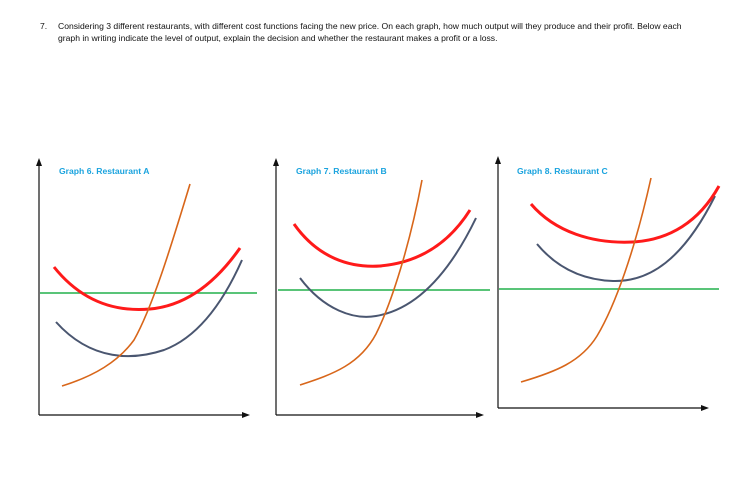 The height and width of the screenshot is (480, 729). Describe the element at coordinates (341, 171) in the screenshot. I see `graph-title: Graph 7. Restaurant B` at that location.